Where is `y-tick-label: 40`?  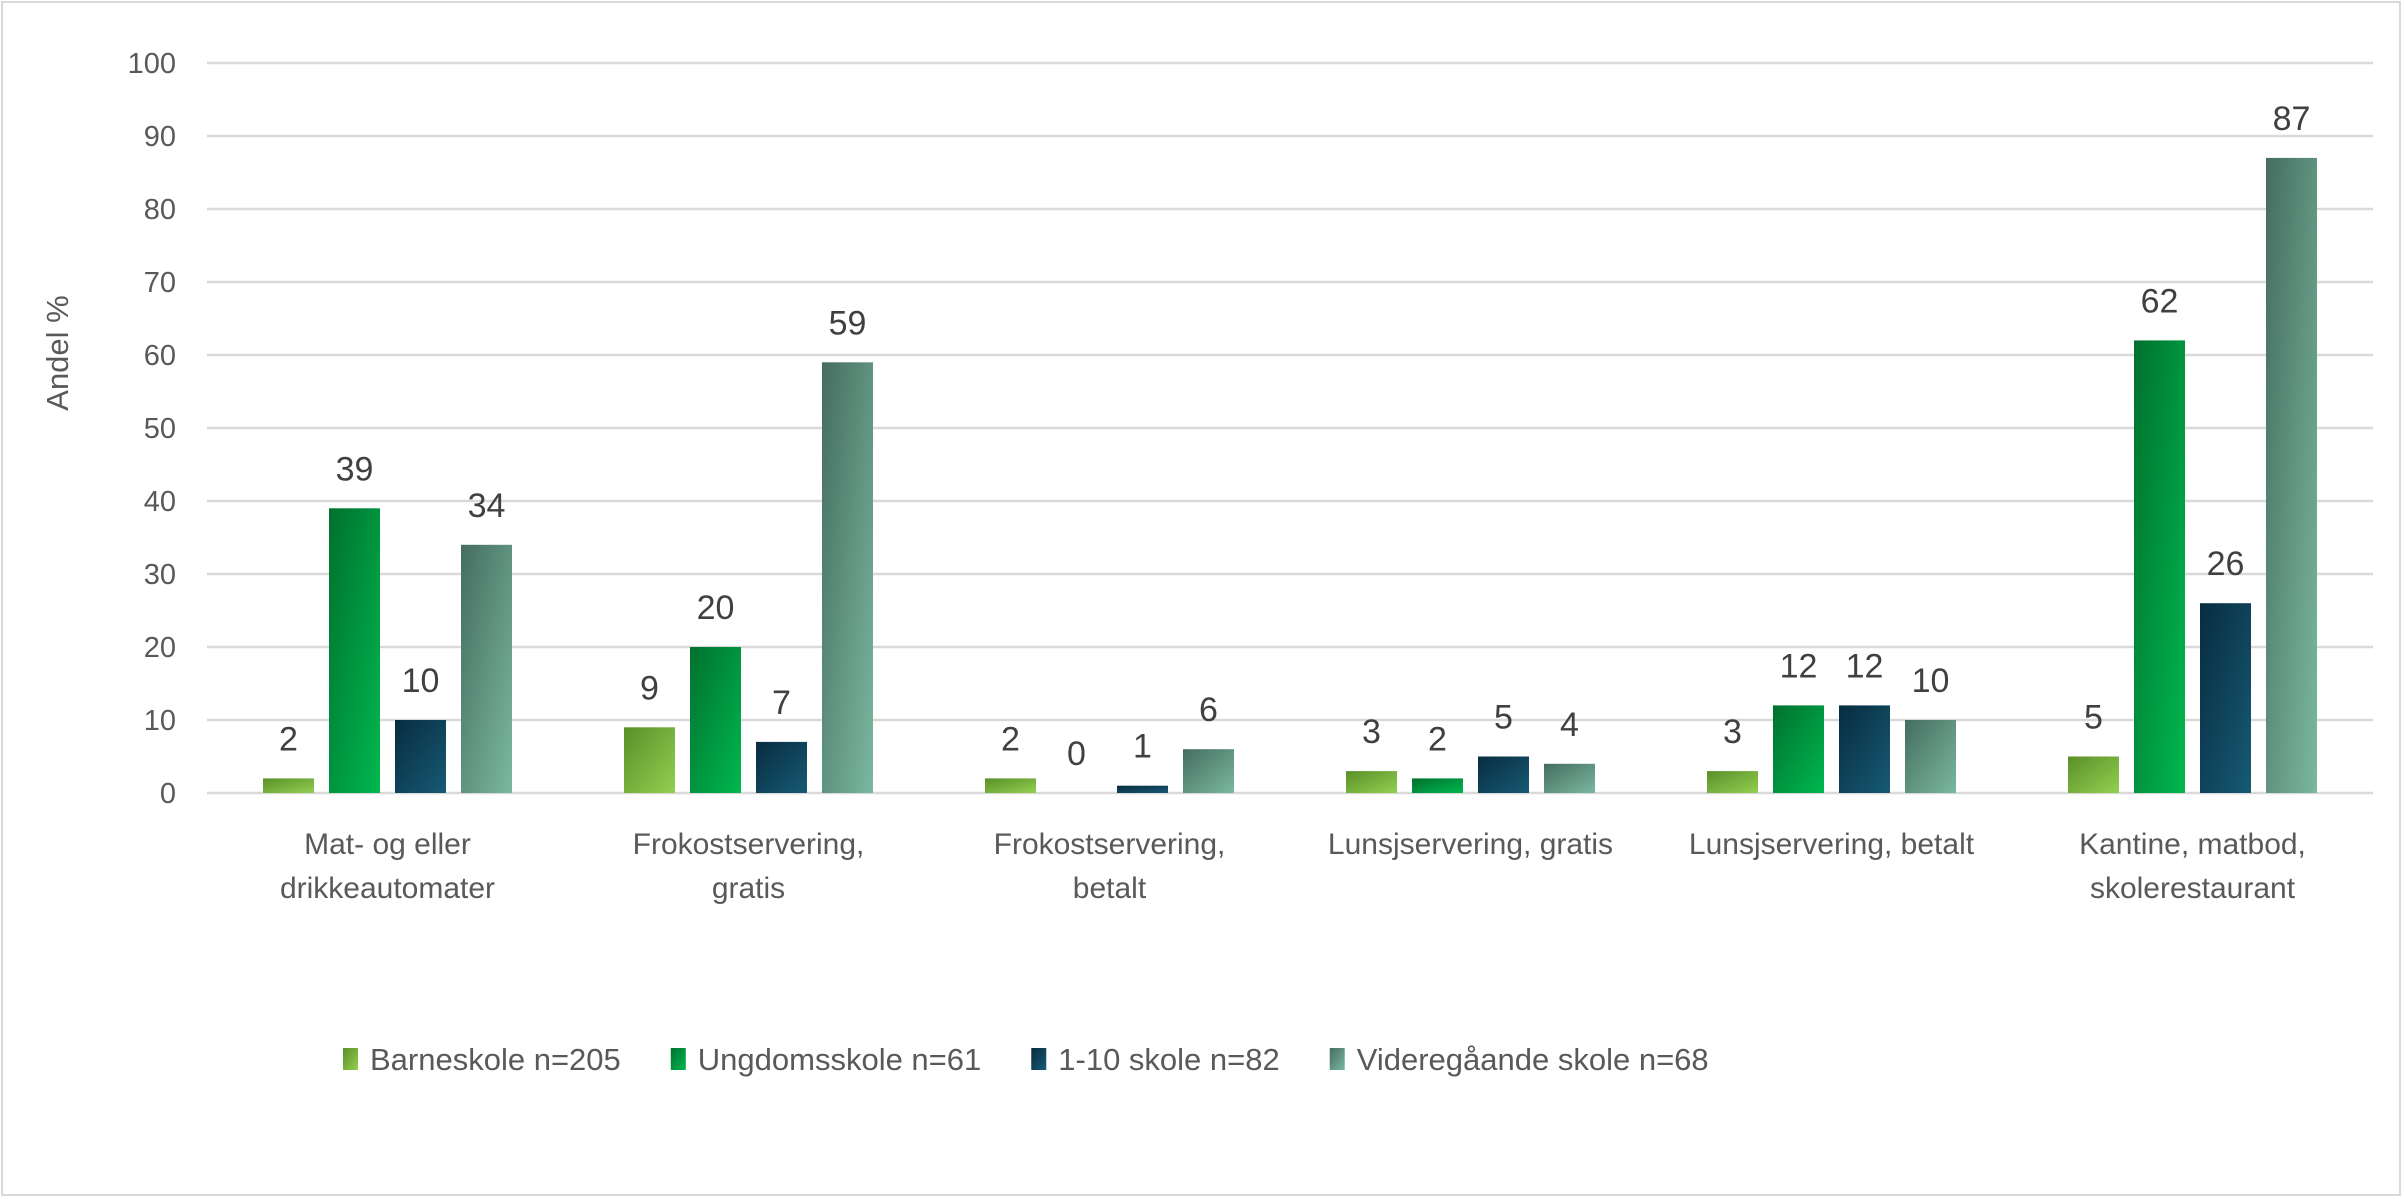 y-tick-label: 40 is located at coordinates (160, 502).